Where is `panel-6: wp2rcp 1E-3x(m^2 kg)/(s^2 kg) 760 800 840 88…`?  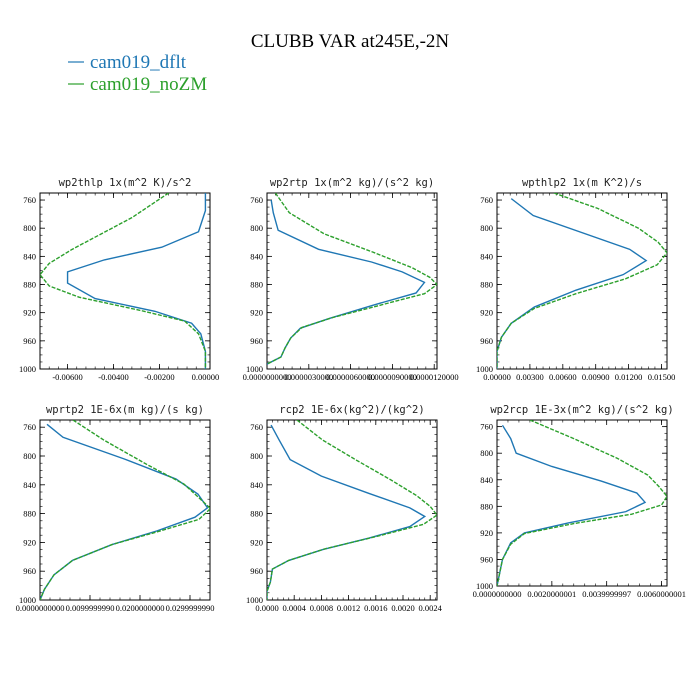 panel-6: wp2rcp 1E-3x(m^2 kg)/(s^2 kg) 760 800 840 88… is located at coordinates (579, 501).